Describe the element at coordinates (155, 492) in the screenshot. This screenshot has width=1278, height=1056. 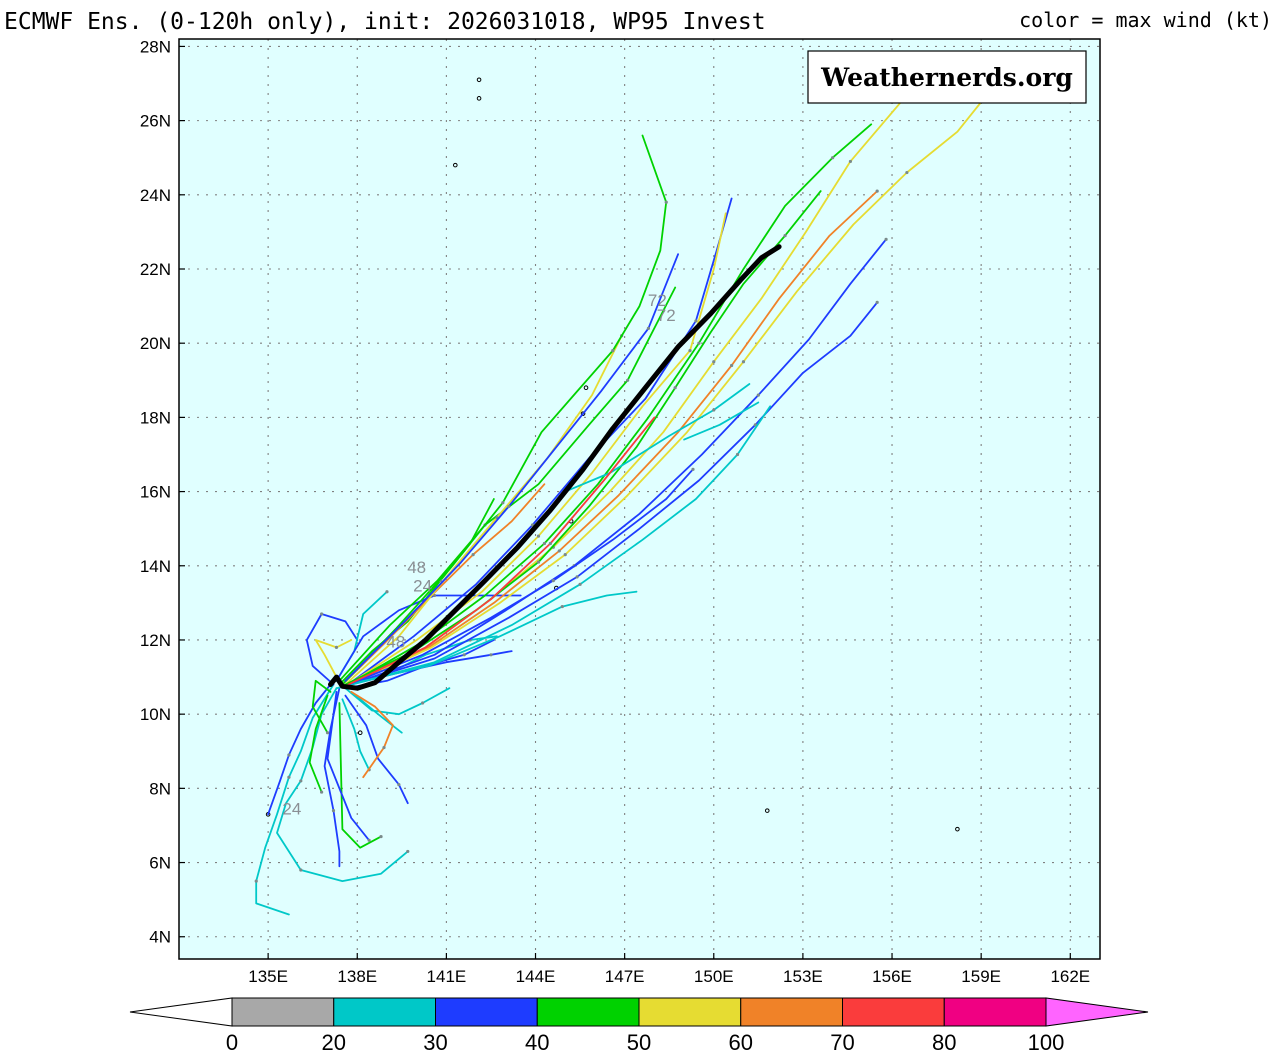
I see `y-tick-label: 16N` at that location.